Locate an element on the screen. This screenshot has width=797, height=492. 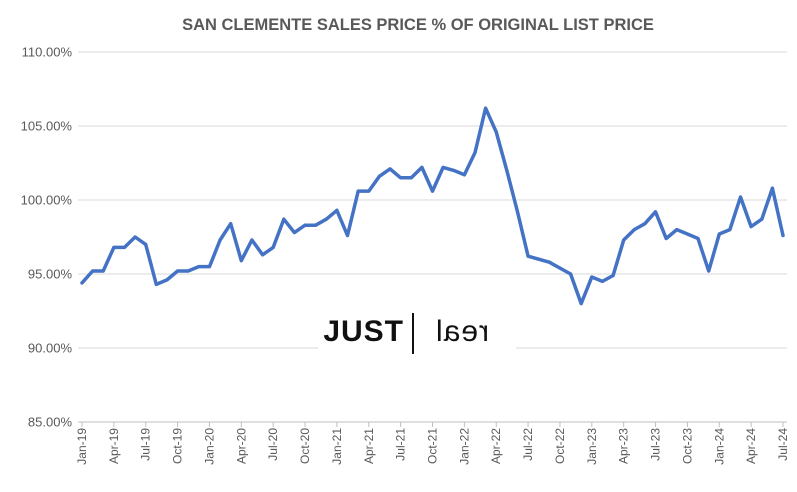
x-tick-label: Apr-22 is located at coordinates (496, 446).